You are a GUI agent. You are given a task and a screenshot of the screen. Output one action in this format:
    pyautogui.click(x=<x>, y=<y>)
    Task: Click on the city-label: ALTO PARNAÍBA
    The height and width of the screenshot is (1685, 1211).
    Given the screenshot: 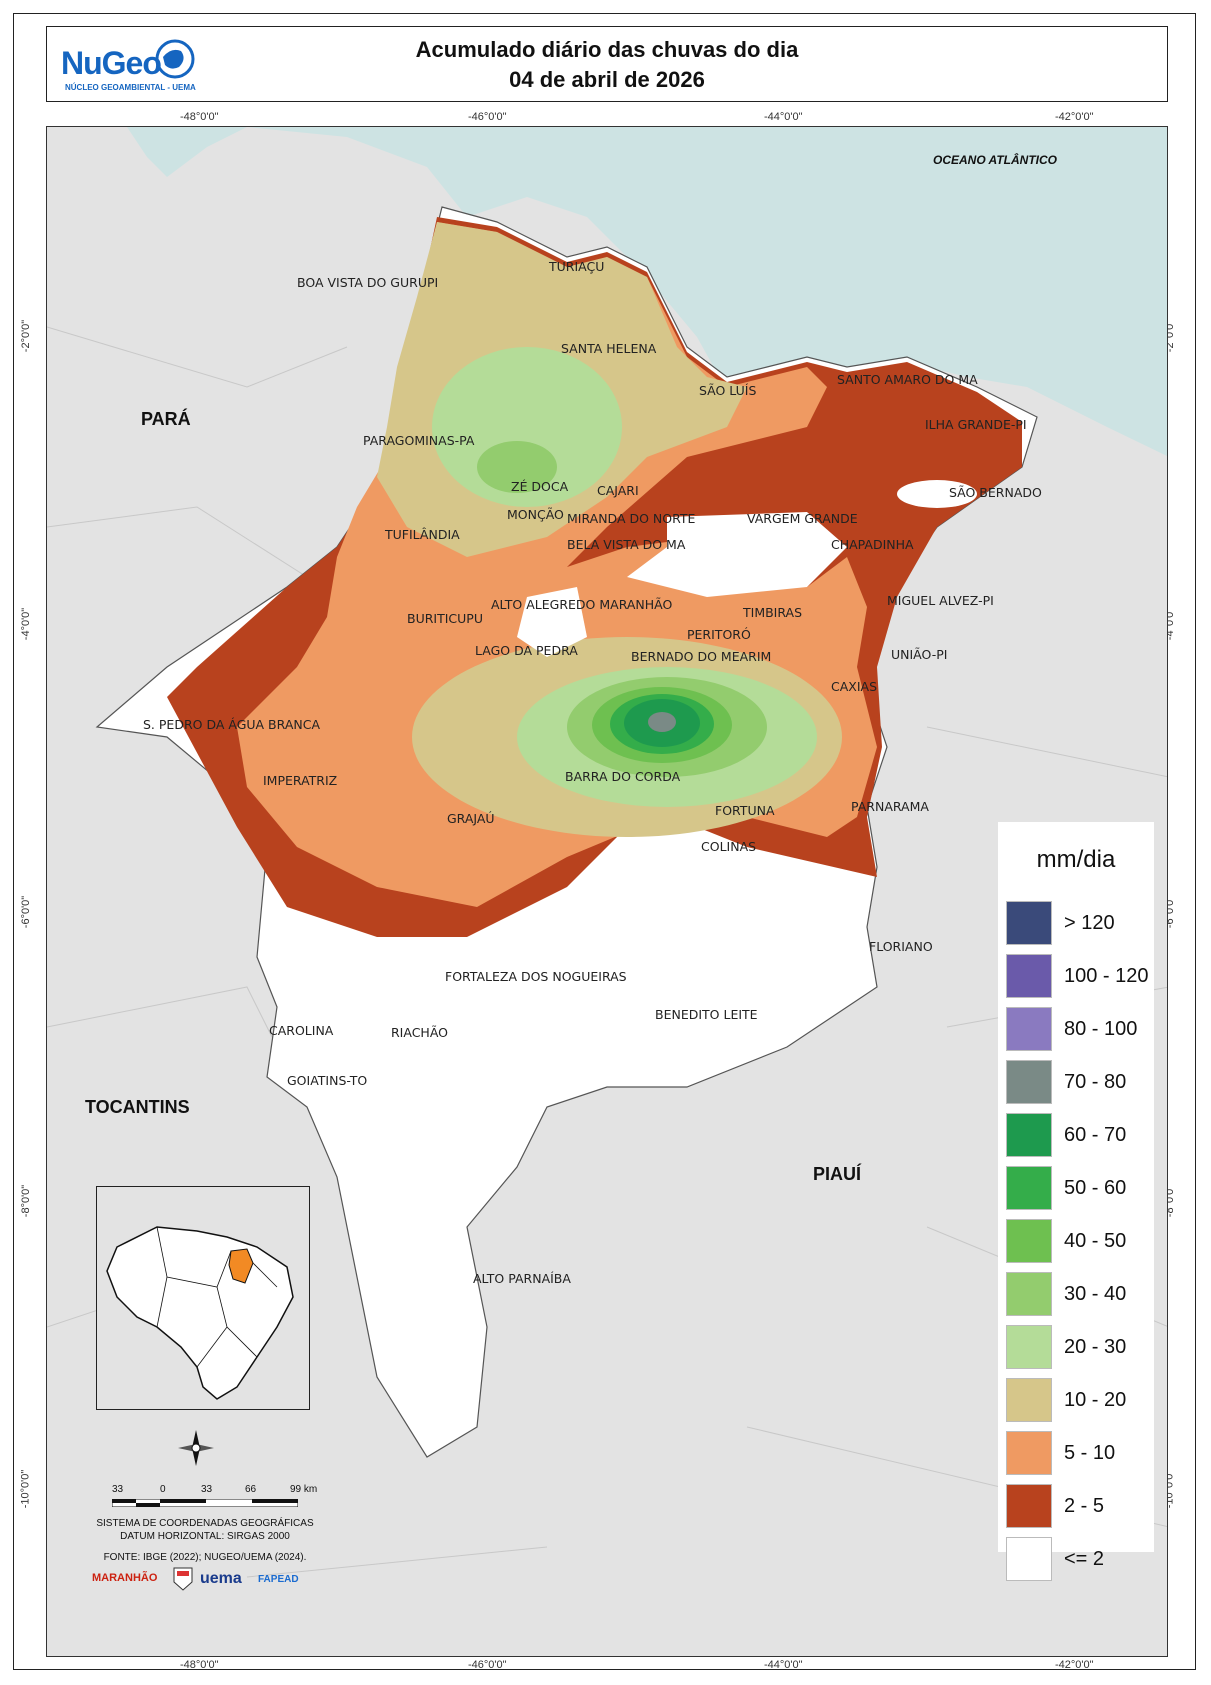 What is the action you would take?
    pyautogui.click(x=522, y=1278)
    